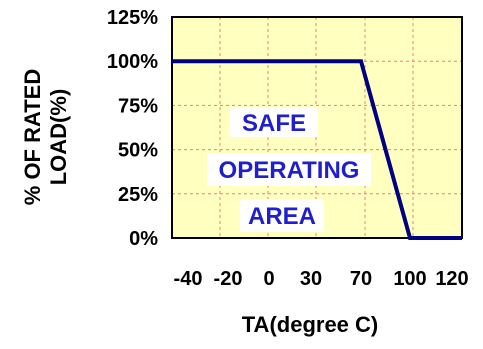  I want to click on y-tick-label: 125%, so click(132, 18).